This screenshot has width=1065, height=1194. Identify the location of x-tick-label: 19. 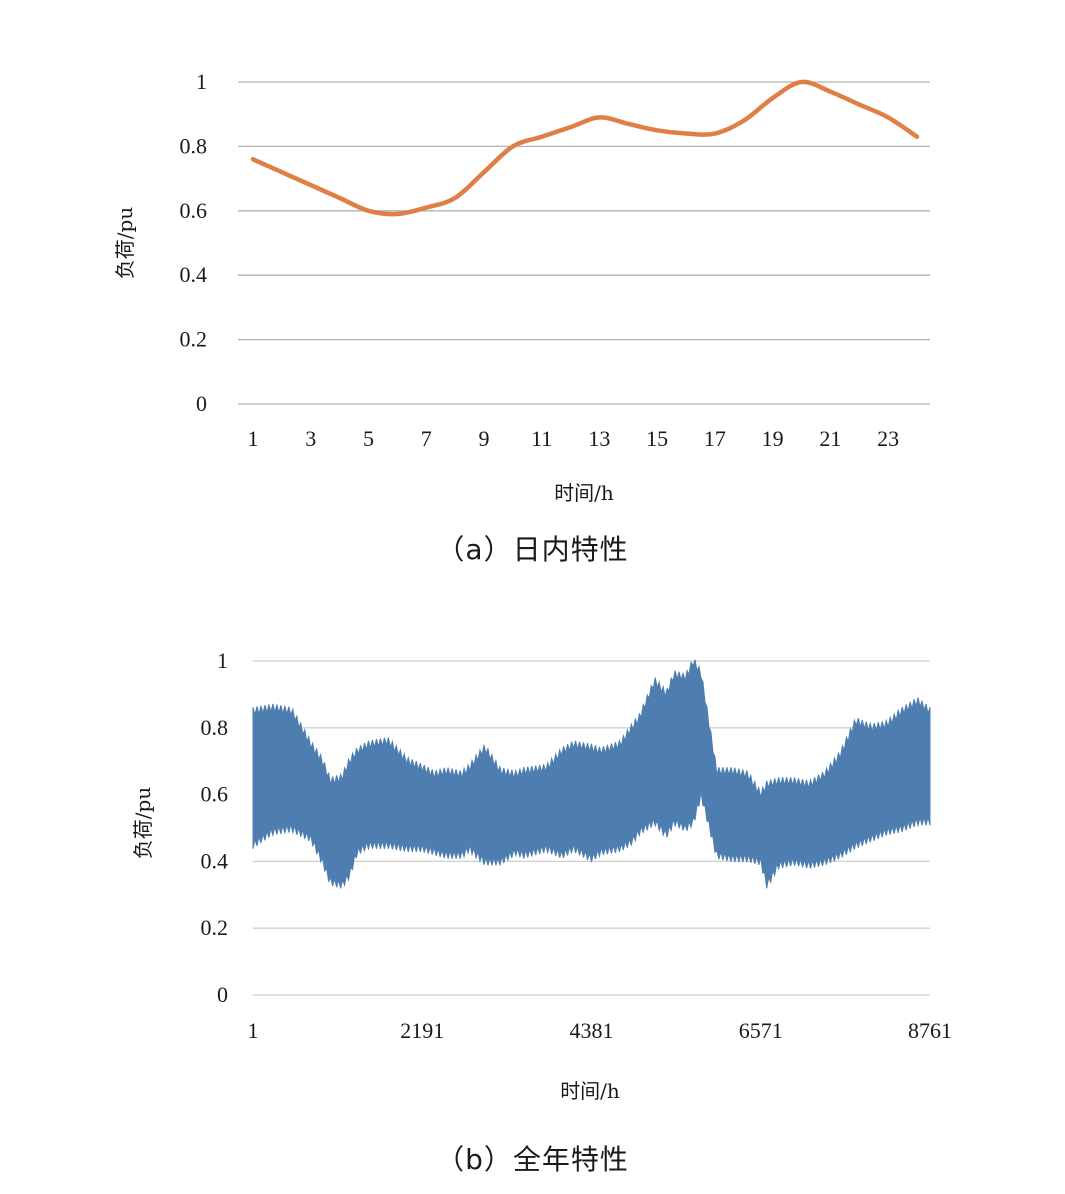
(773, 438).